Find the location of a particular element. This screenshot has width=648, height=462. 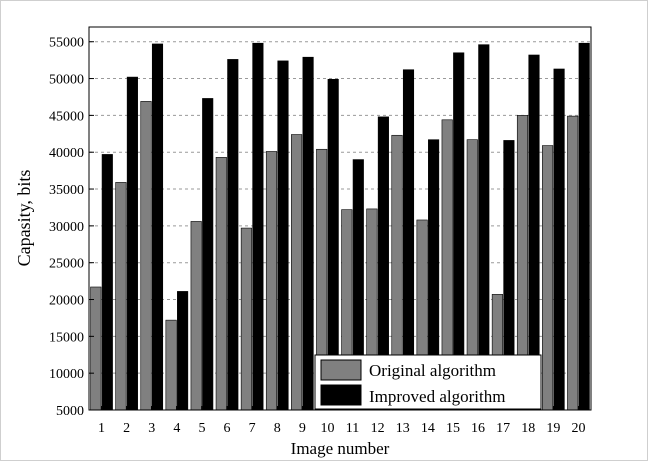

y-tick-label: 35000 is located at coordinates (66, 190).